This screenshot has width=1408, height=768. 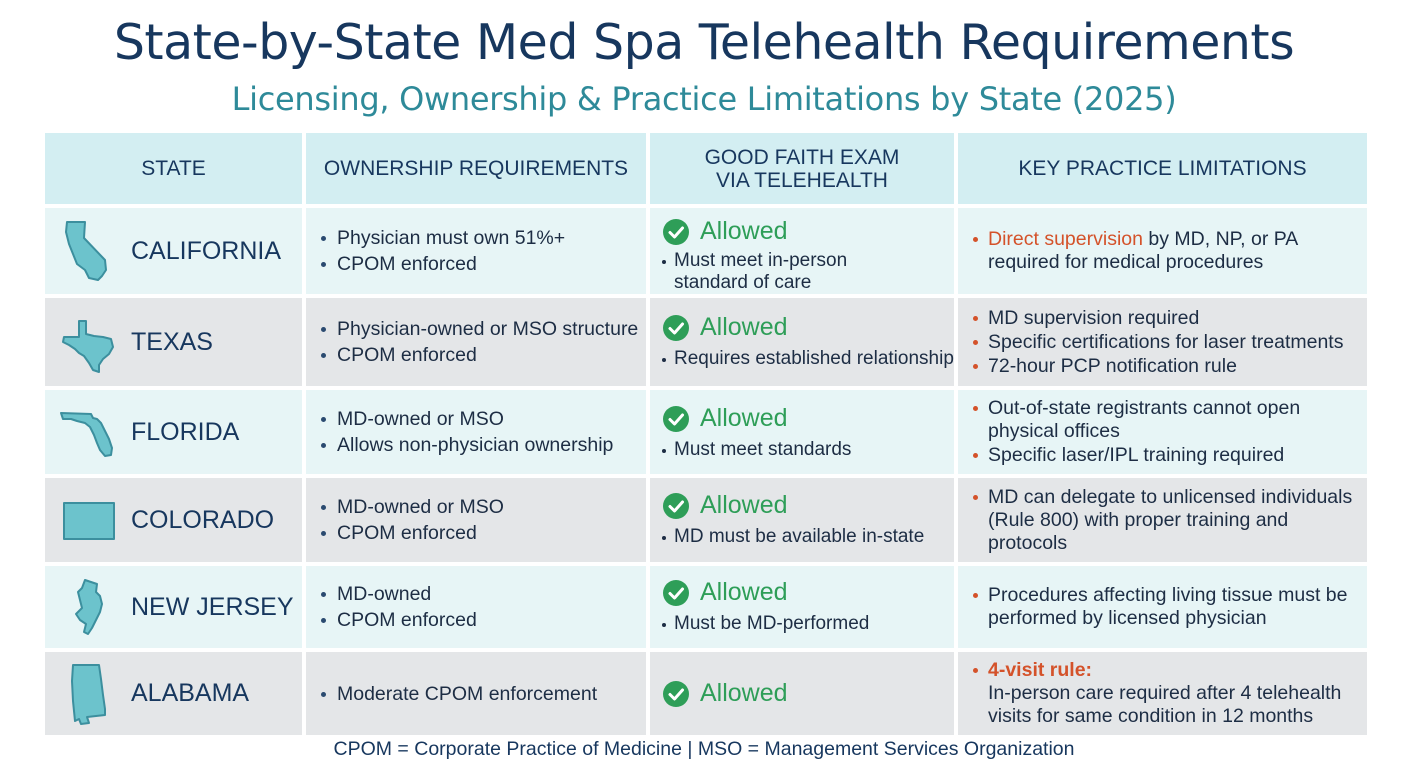 What do you see at coordinates (88, 346) in the screenshot?
I see `texas-map-icon` at bounding box center [88, 346].